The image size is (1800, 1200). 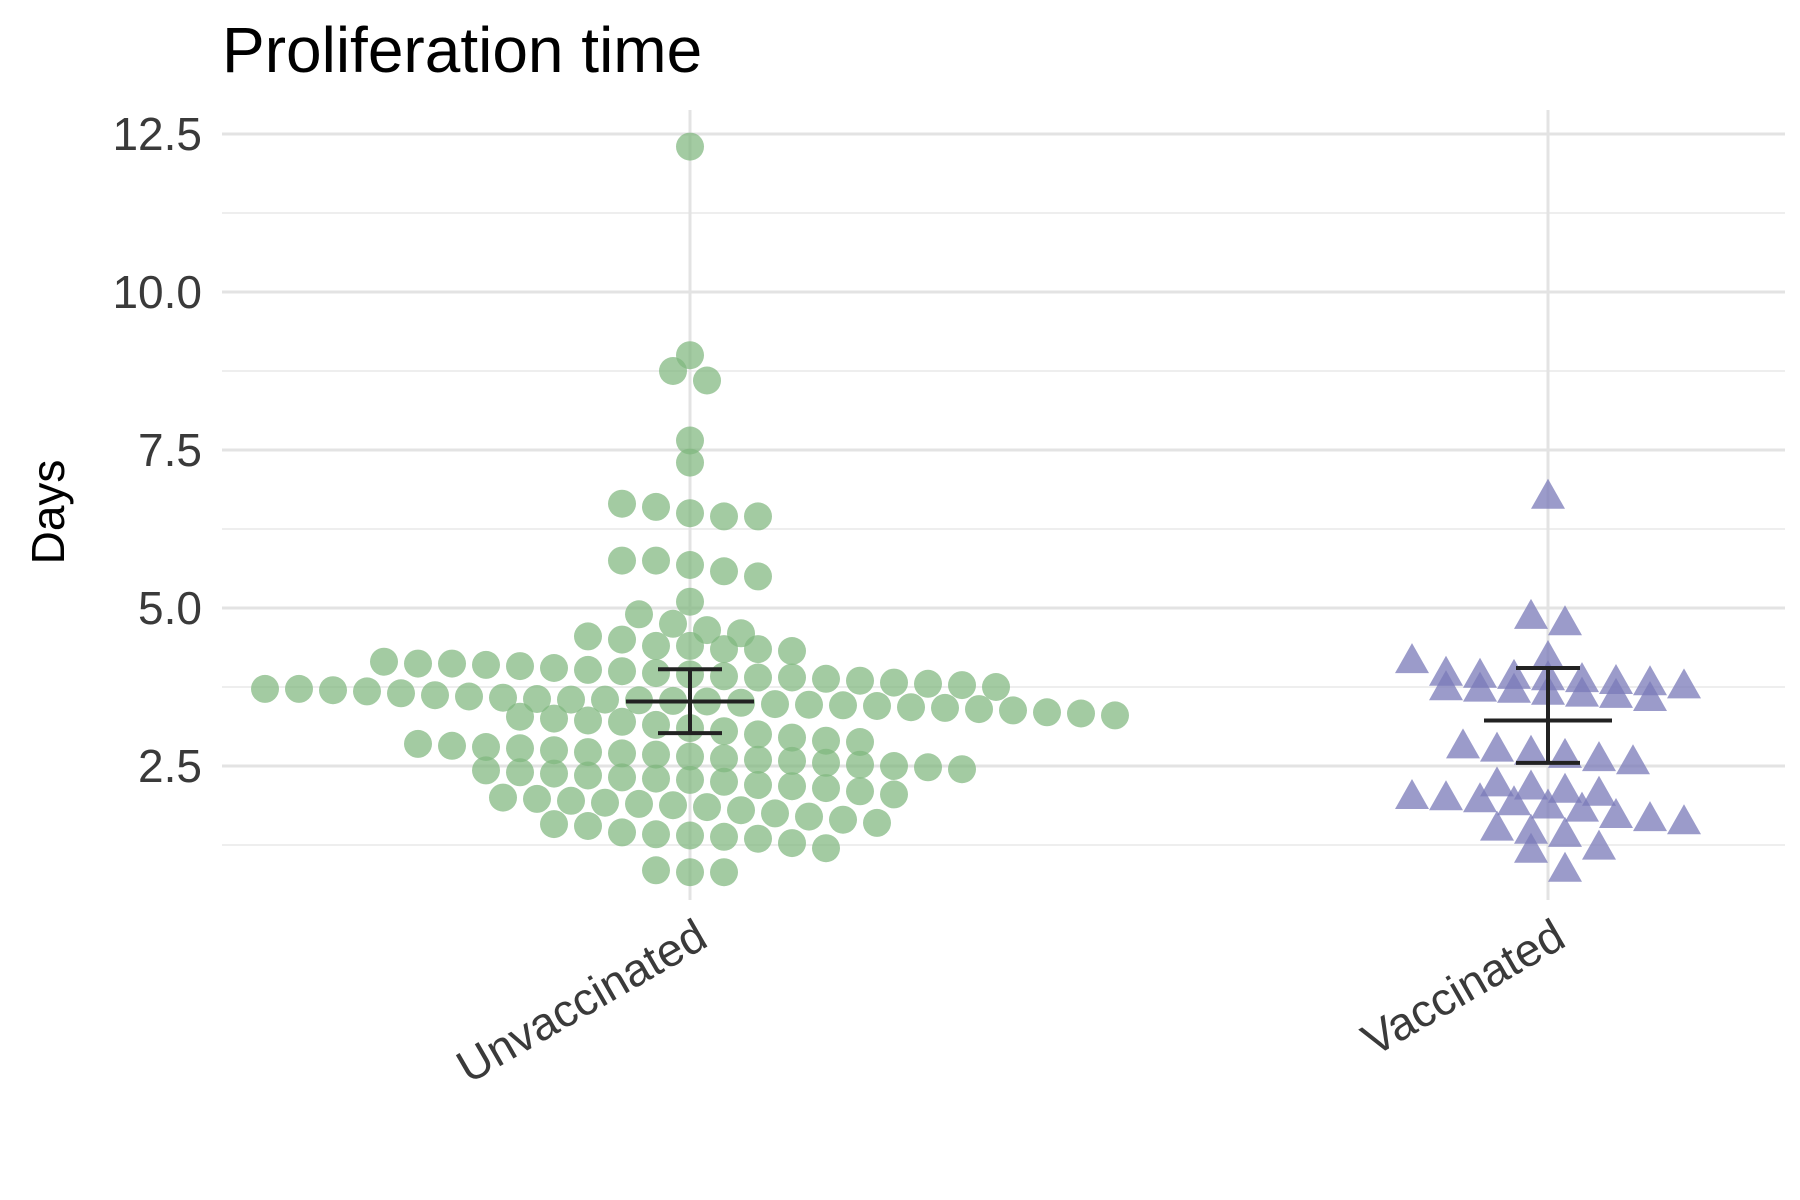 What do you see at coordinates (170, 608) in the screenshot?
I see `y-tick-label: 5.0` at bounding box center [170, 608].